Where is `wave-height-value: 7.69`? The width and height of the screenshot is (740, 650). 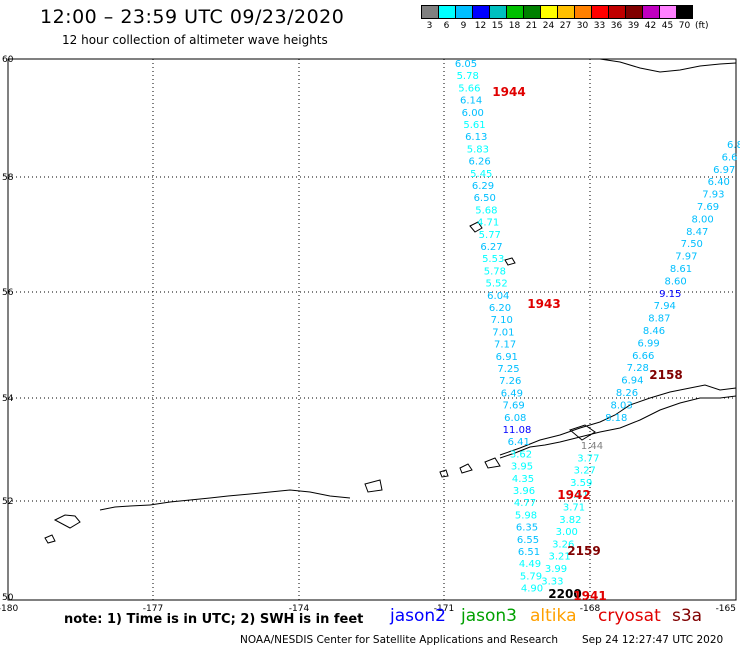 wave-height-value: 7.69 is located at coordinates (513, 406).